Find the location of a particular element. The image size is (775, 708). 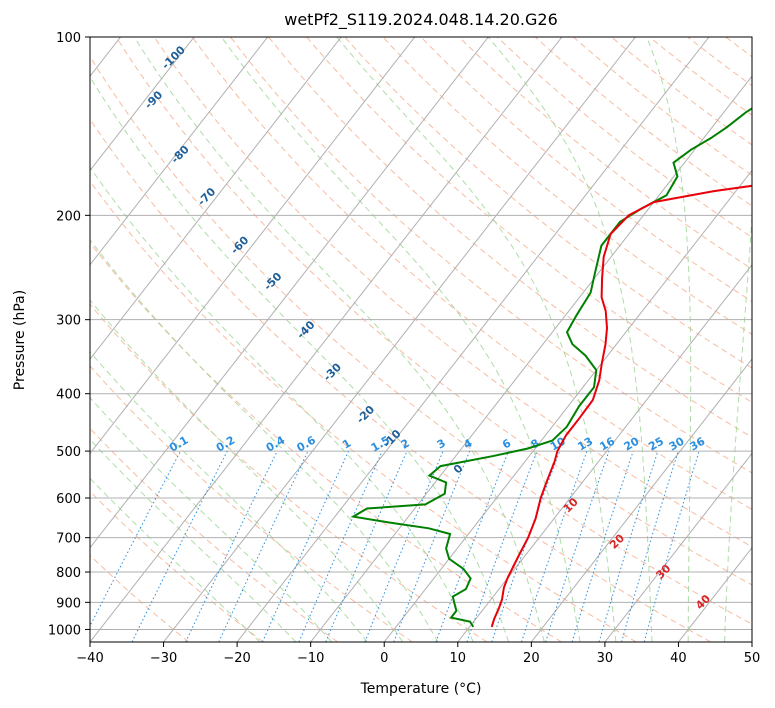

x-tick-label: 20 is located at coordinates (531, 658).